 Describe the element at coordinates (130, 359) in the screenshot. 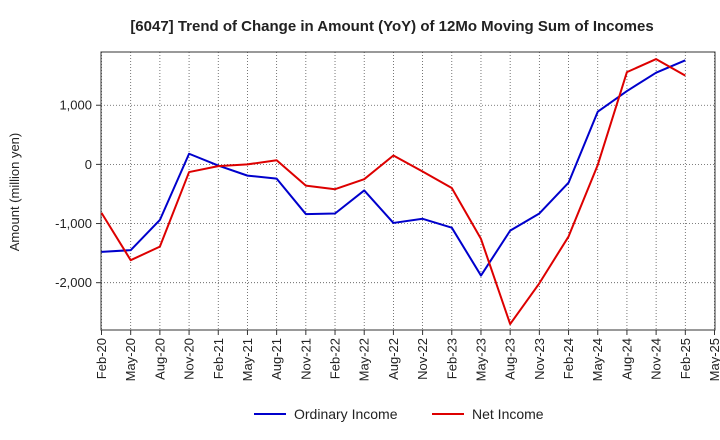

I see `x-tick-label: May-20` at that location.